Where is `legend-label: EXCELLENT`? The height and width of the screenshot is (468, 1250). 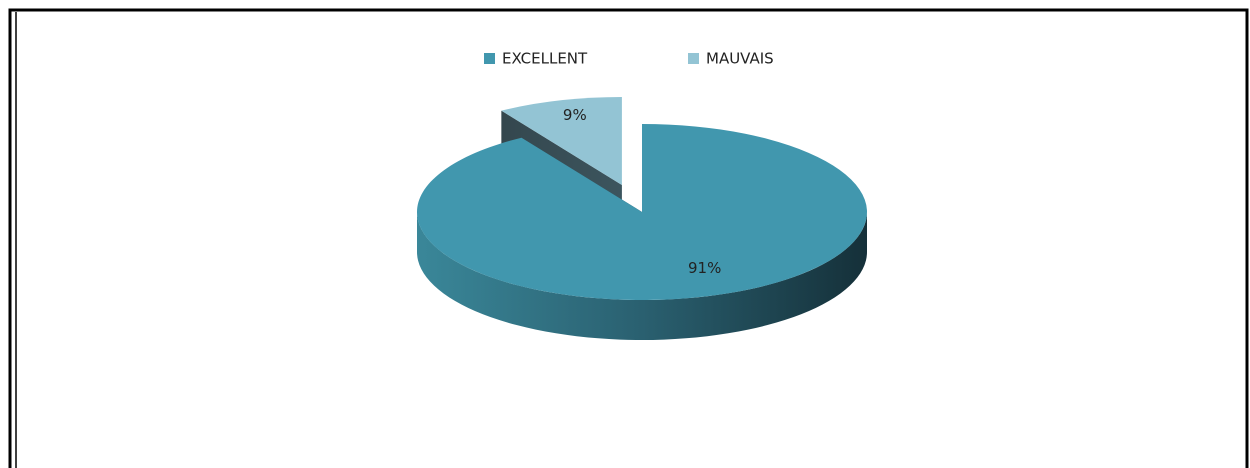
legend-label: EXCELLENT is located at coordinates (545, 59).